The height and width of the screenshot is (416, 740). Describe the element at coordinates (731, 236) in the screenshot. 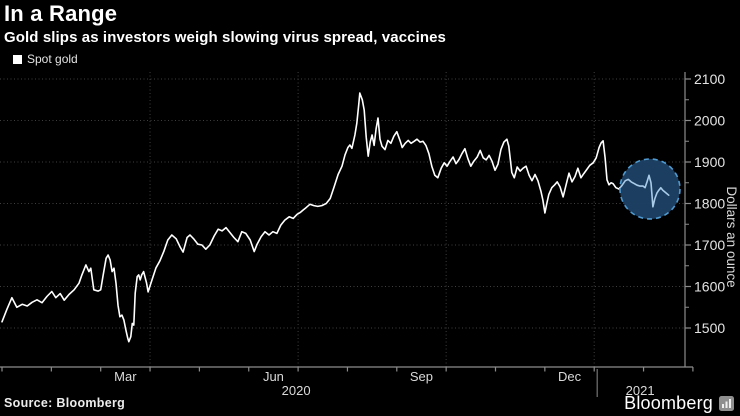

I see `y-axis-title: Dollars an ounce` at that location.